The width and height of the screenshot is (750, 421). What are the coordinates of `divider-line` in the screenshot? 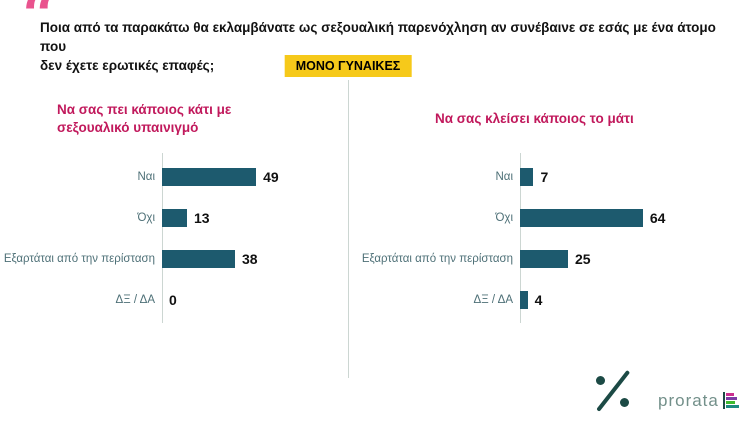 It's located at (348, 229).